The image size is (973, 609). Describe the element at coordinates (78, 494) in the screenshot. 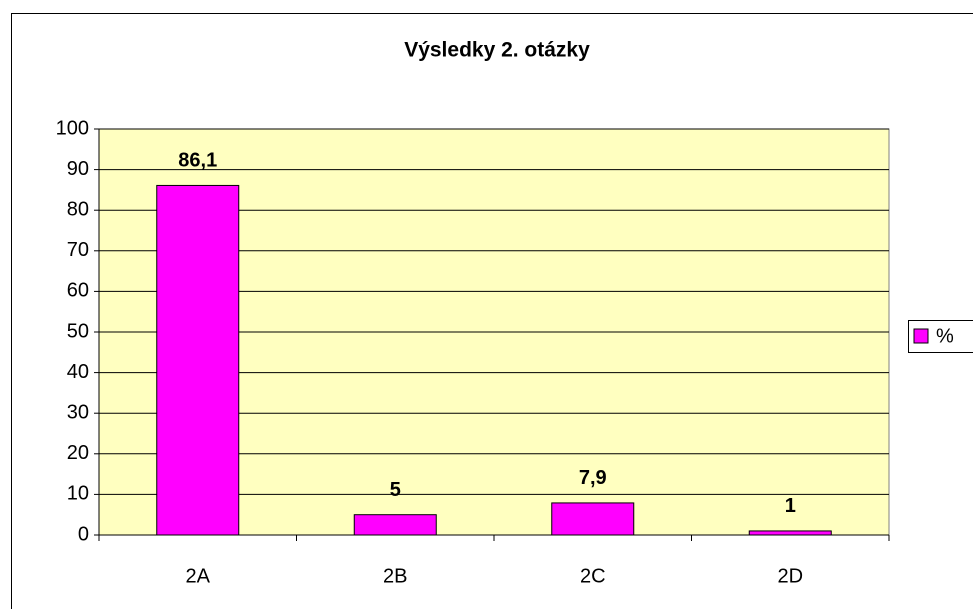

I see `y-tick-label: 10` at that location.